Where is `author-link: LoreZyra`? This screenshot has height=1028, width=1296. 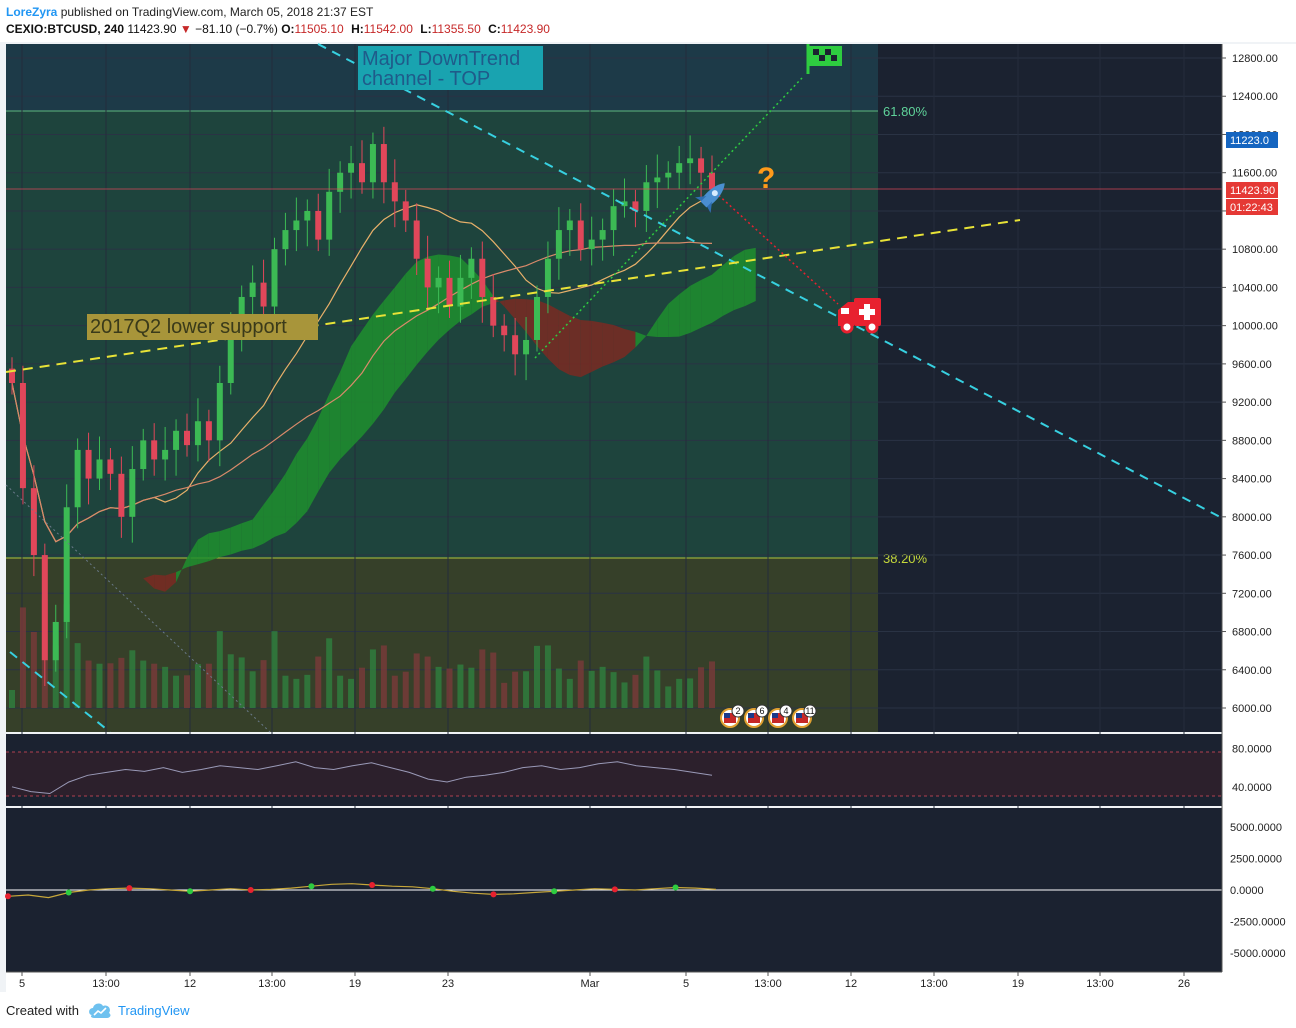 author-link: LoreZyra is located at coordinates (32, 12).